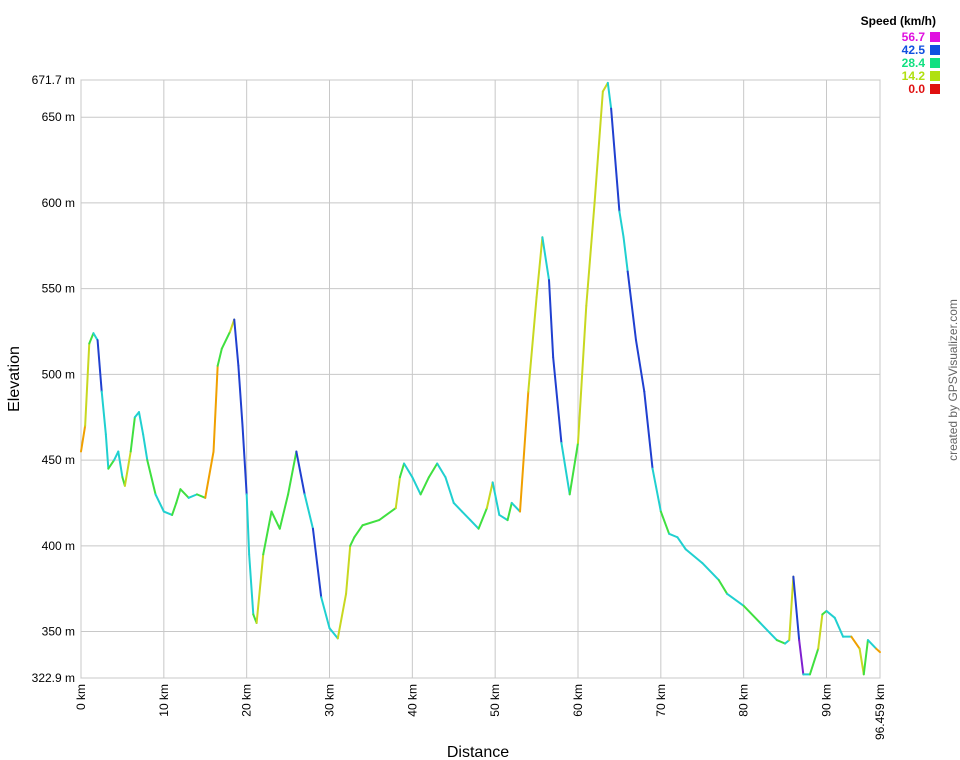 This screenshot has height=760, width=960. What do you see at coordinates (744, 700) in the screenshot?
I see `x-tick-label: 80 km` at bounding box center [744, 700].